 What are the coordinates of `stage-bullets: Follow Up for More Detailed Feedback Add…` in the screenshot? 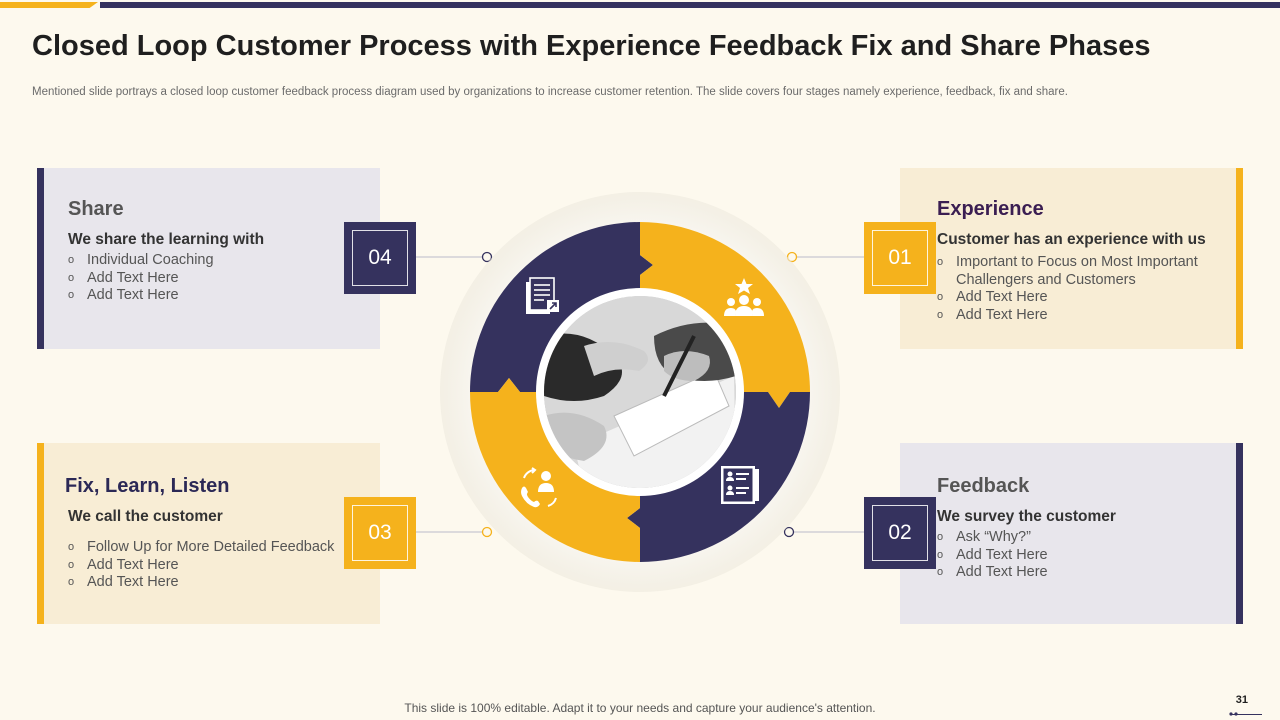 It's located at (201, 565).